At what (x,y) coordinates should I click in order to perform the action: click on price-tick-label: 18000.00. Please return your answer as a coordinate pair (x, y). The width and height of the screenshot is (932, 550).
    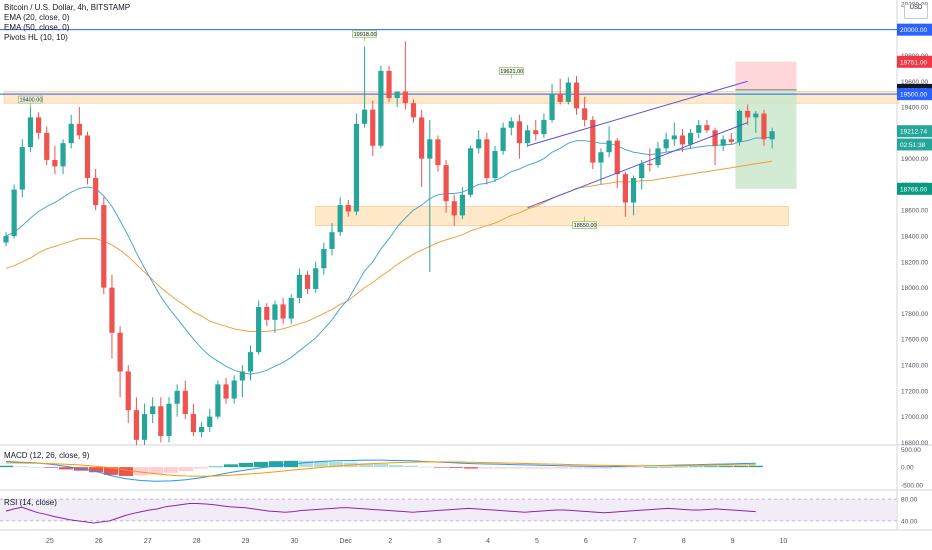
    Looking at the image, I should click on (914, 288).